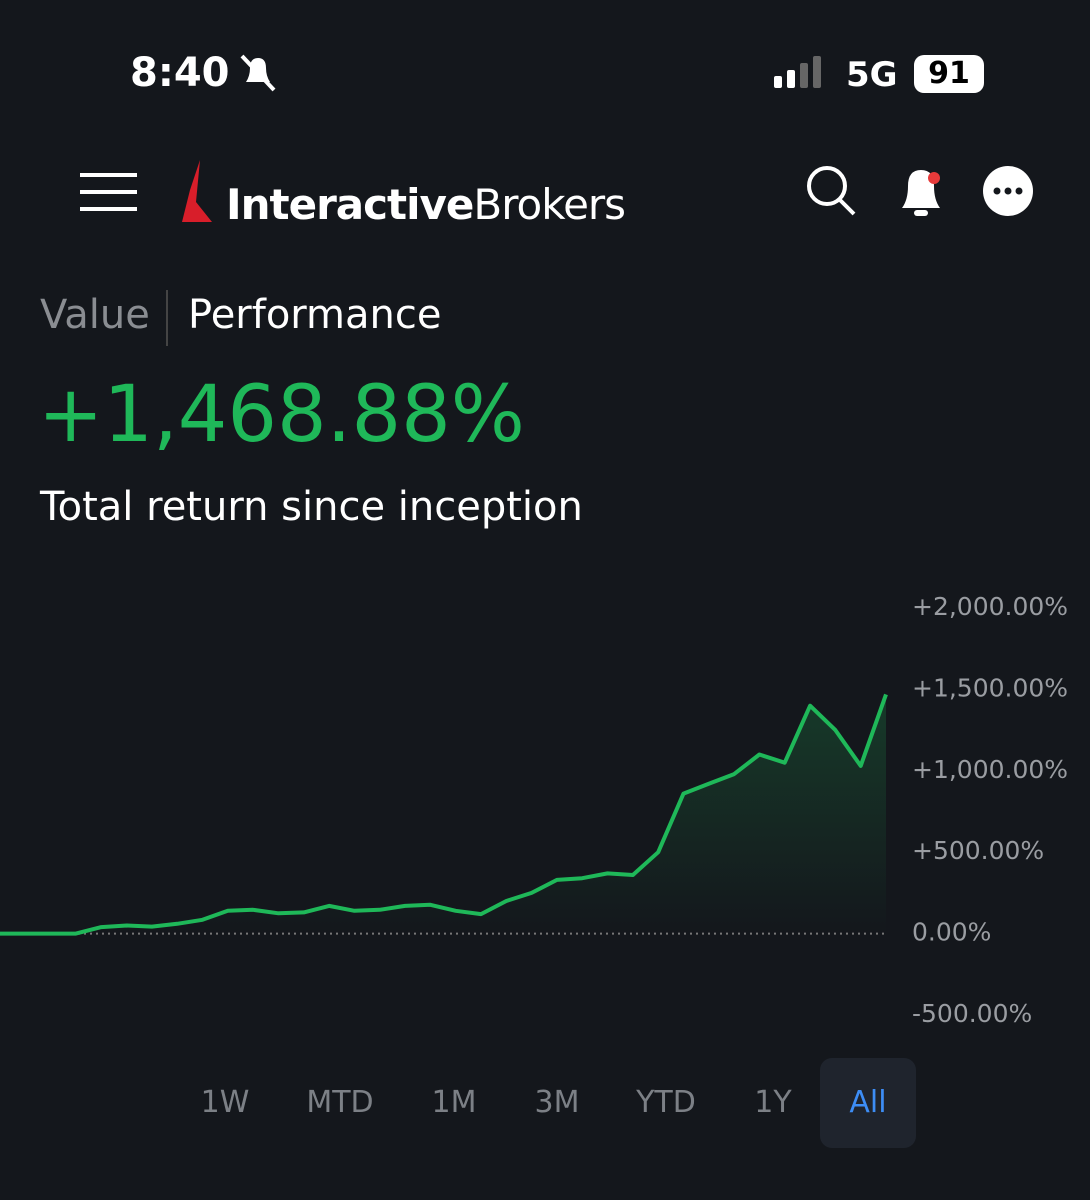 This screenshot has height=1200, width=1090. Describe the element at coordinates (868, 1103) in the screenshot. I see `range-button: All` at that location.